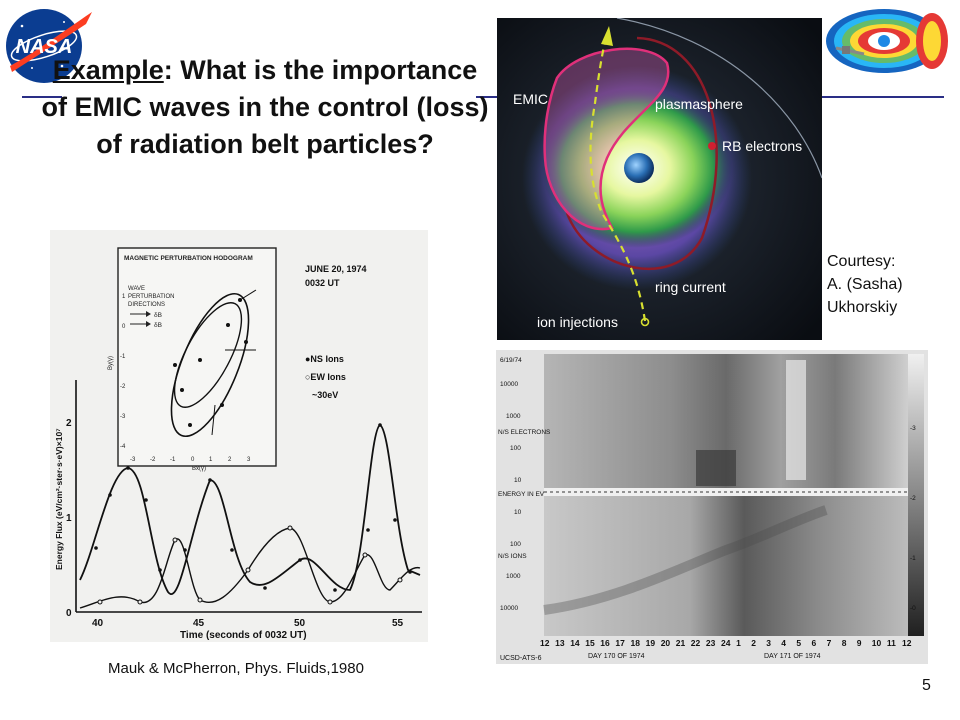  What do you see at coordinates (236, 668) in the screenshot?
I see `figure-citation: Mauk & McPherron, Phys. Fluids,1980` at bounding box center [236, 668].